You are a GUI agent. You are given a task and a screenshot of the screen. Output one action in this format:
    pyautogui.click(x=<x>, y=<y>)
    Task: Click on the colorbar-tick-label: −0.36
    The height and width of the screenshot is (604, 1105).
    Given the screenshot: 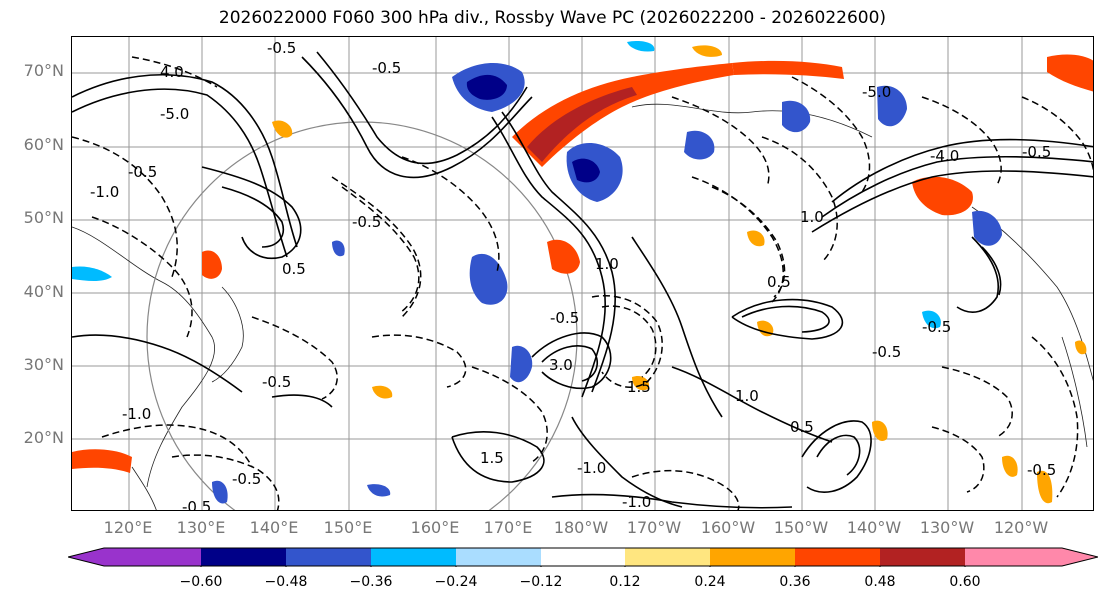 What is the action you would take?
    pyautogui.click(x=371, y=582)
    